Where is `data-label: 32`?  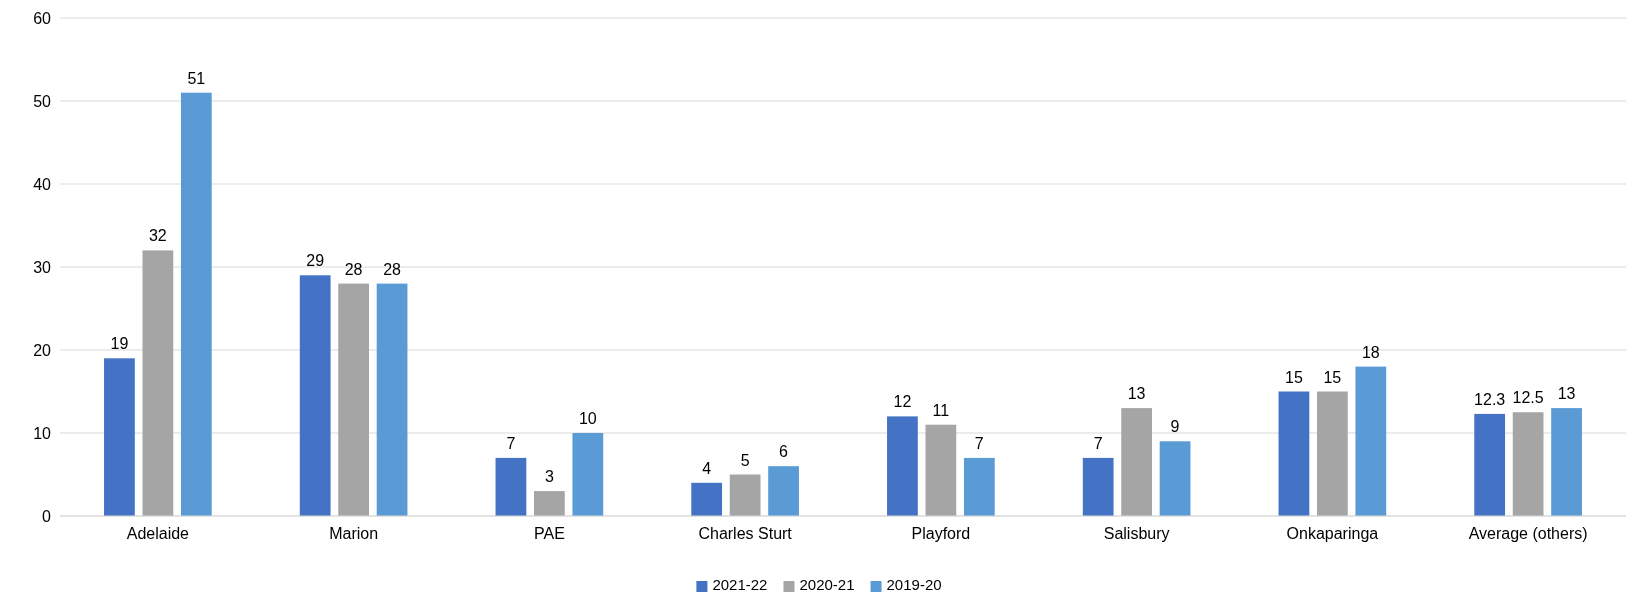
data-label: 32 is located at coordinates (157, 236).